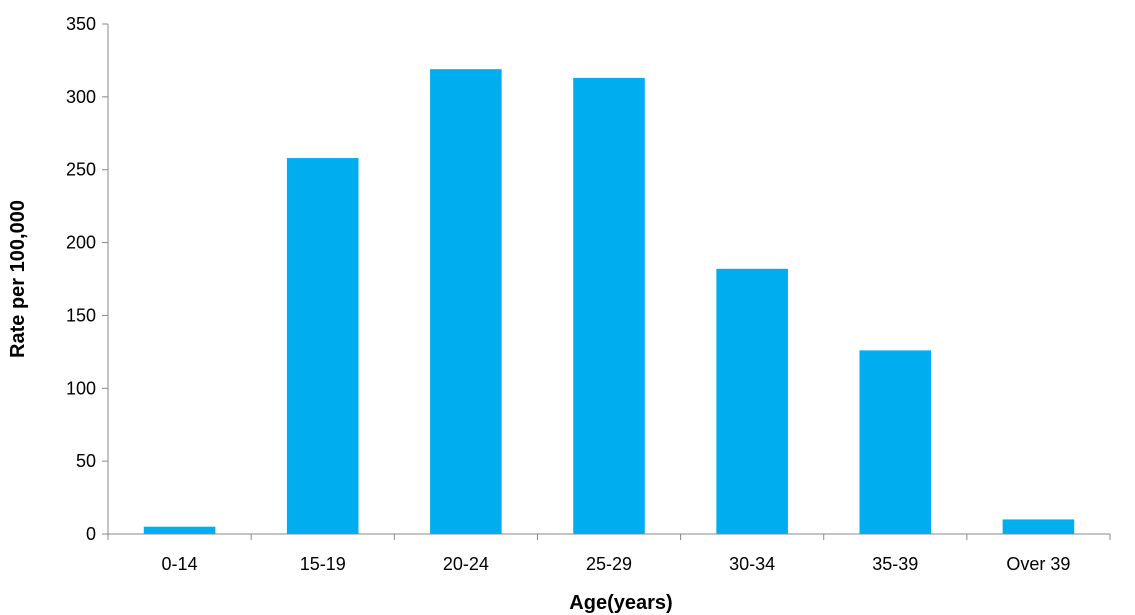 The image size is (1135, 615). What do you see at coordinates (895, 564) in the screenshot?
I see `x-tick-label: 35-39` at bounding box center [895, 564].